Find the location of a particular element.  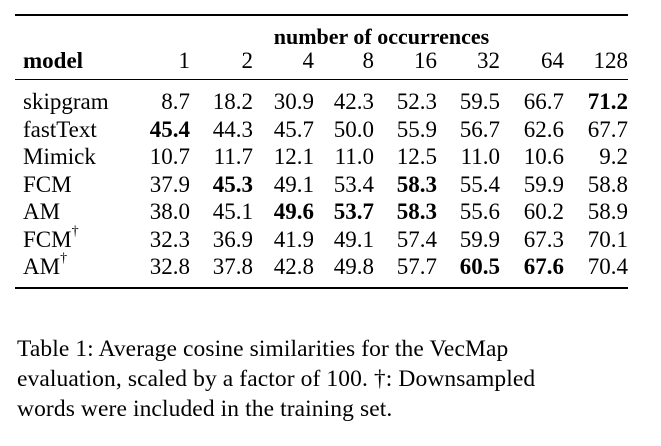

value-cell: 52.3 is located at coordinates (416, 102).